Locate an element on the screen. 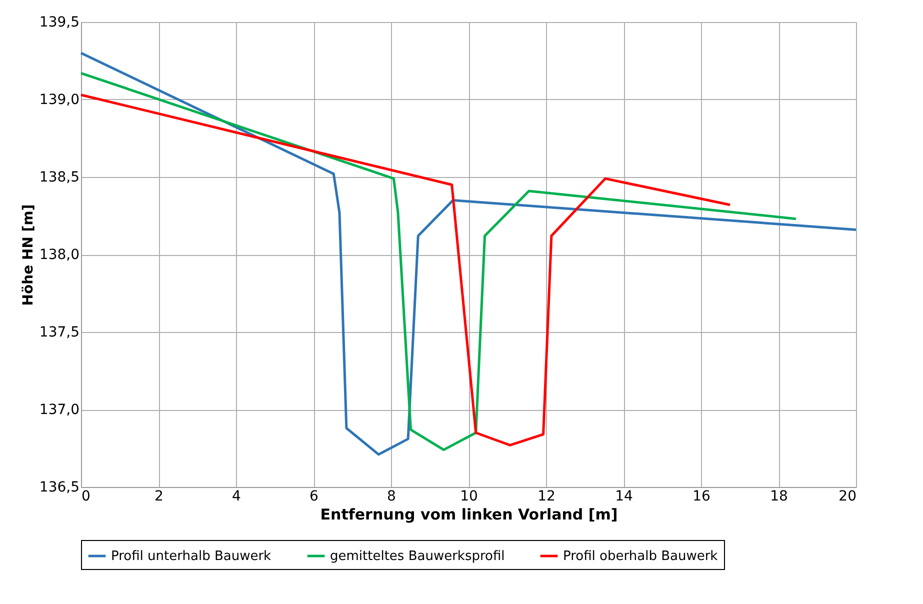 The width and height of the screenshot is (923, 604). x-tick-label: 6 is located at coordinates (314, 496).